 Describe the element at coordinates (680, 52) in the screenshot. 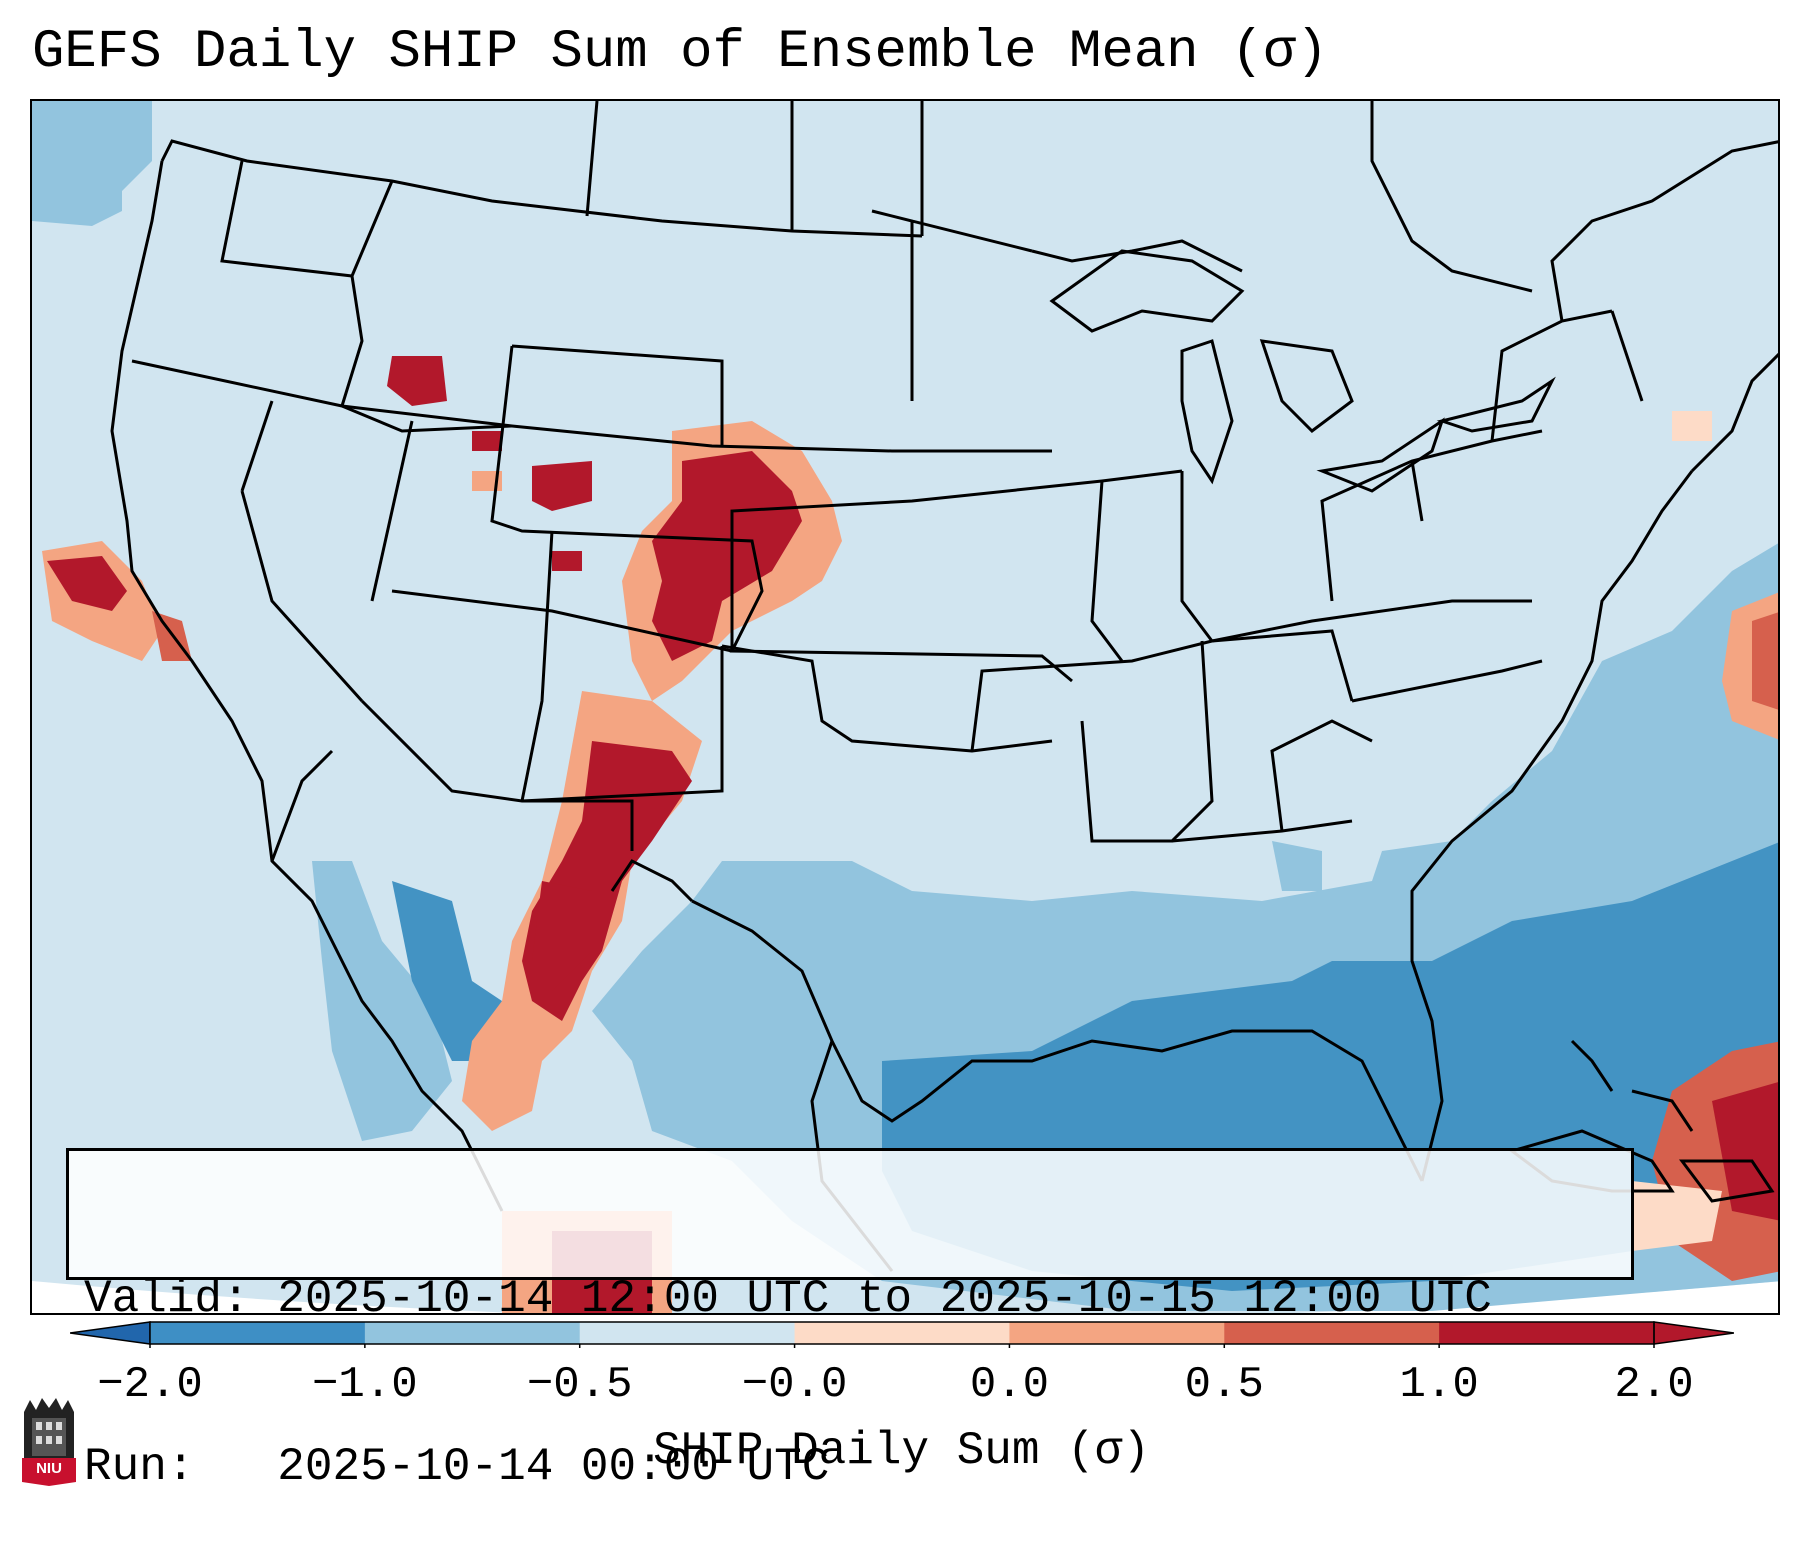

I see `chart-title: GEFS Daily SHIP Sum of Ensemble Mean (σ)` at that location.